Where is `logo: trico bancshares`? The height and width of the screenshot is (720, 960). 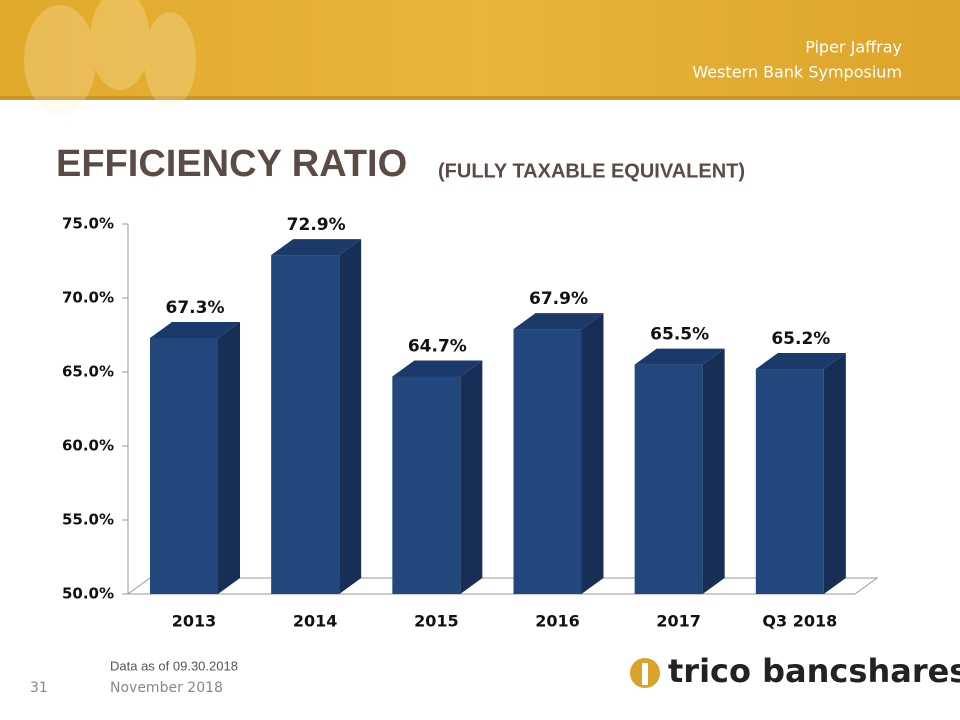 logo: trico bancshares is located at coordinates (795, 671).